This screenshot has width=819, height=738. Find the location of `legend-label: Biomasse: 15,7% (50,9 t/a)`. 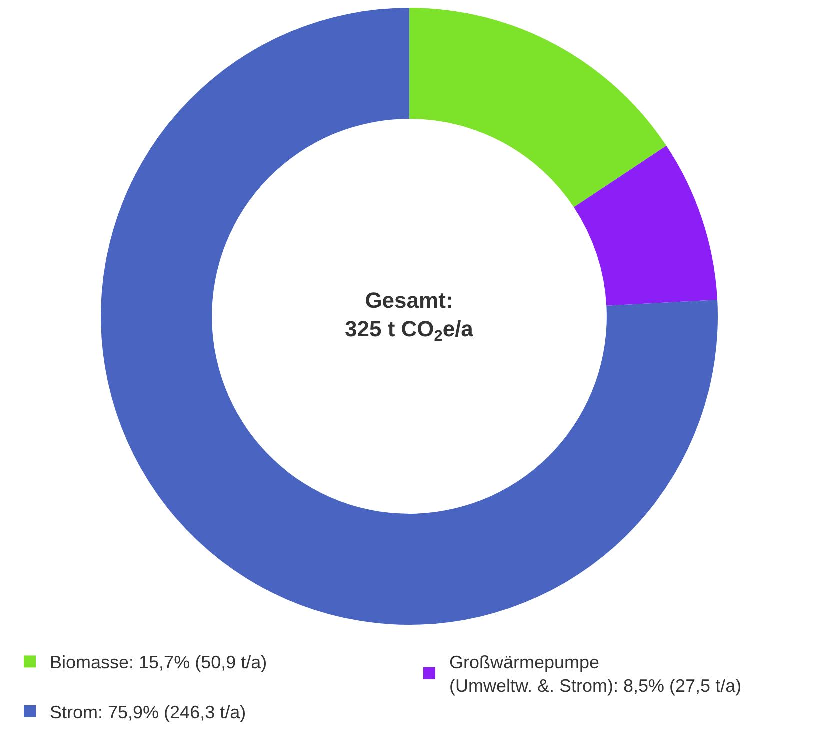

legend-label: Biomasse: 15,7% (50,9 t/a) is located at coordinates (159, 662).